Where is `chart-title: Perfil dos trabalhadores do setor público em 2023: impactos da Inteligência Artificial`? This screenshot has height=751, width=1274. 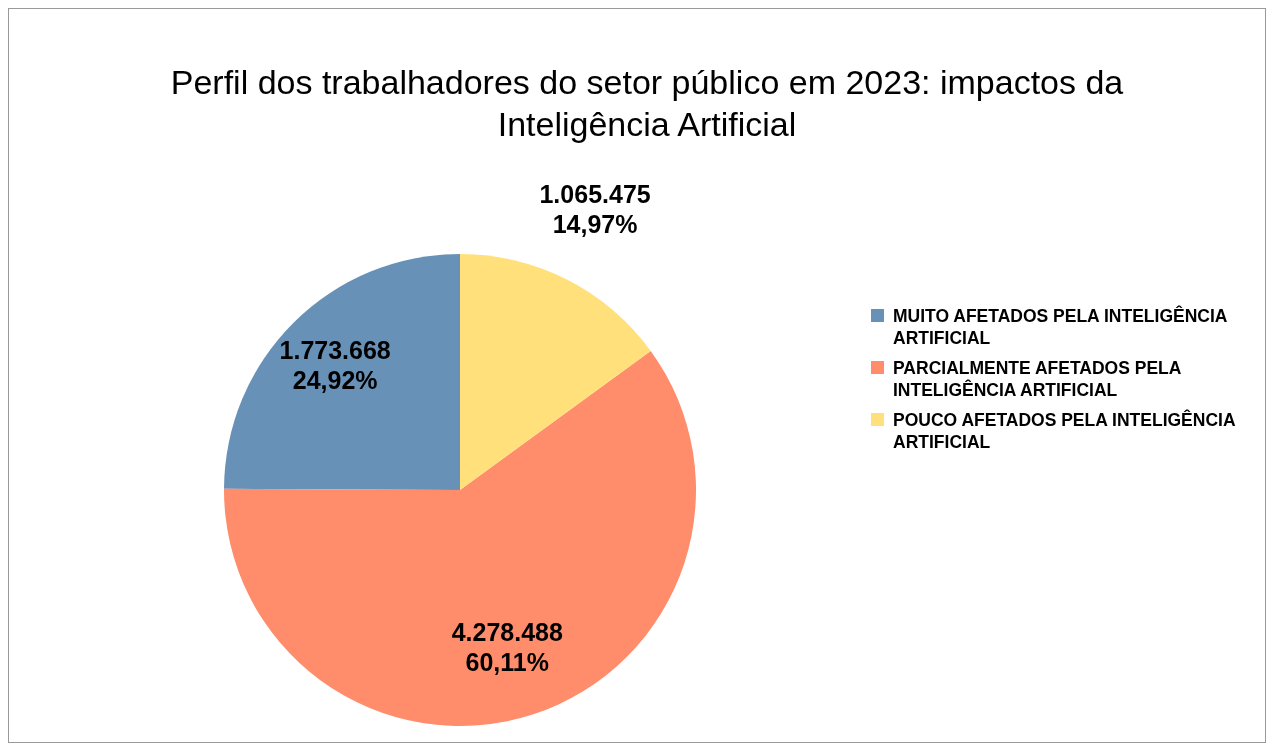
chart-title: Perfil dos trabalhadores do setor público em 2023: impactos da Inteligência Artificial is located at coordinates (647, 103).